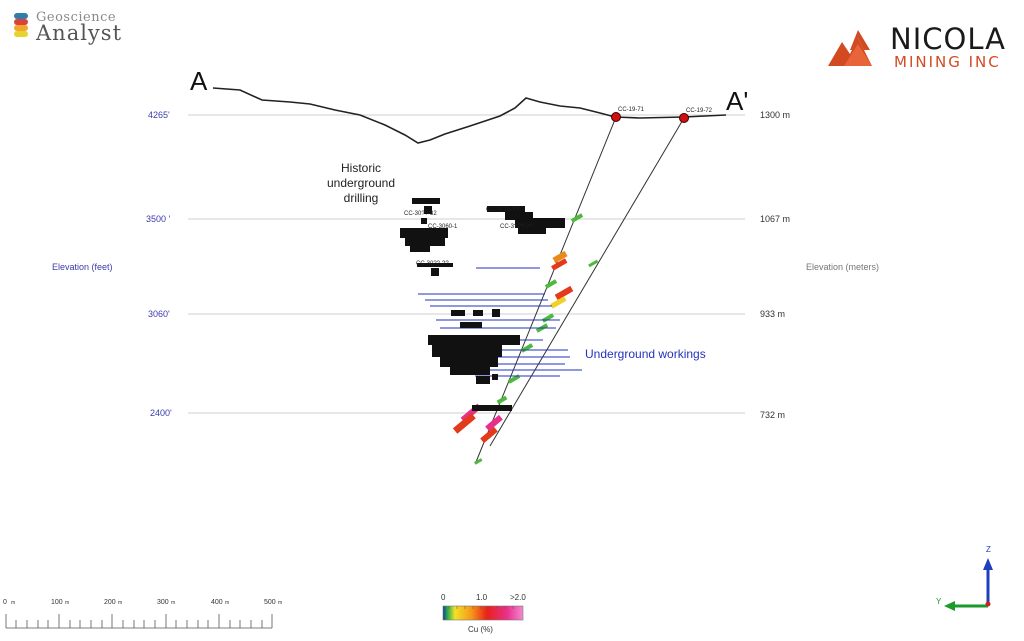 The width and height of the screenshot is (1024, 641). What do you see at coordinates (964, 578) in the screenshot?
I see `axis-triad: Z Y` at bounding box center [964, 578].